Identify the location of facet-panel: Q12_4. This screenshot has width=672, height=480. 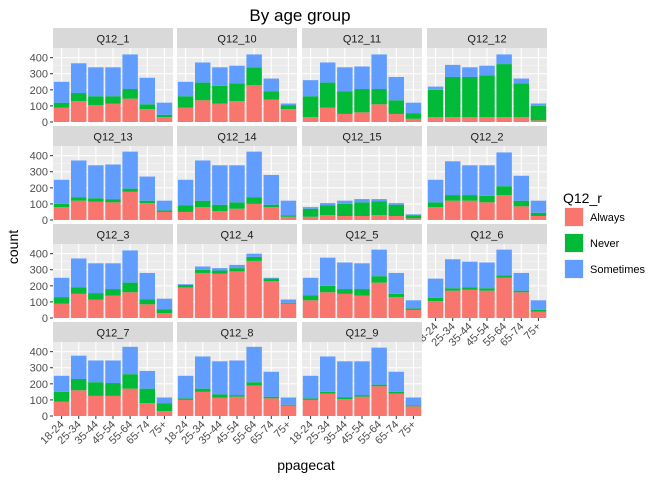
(237, 271).